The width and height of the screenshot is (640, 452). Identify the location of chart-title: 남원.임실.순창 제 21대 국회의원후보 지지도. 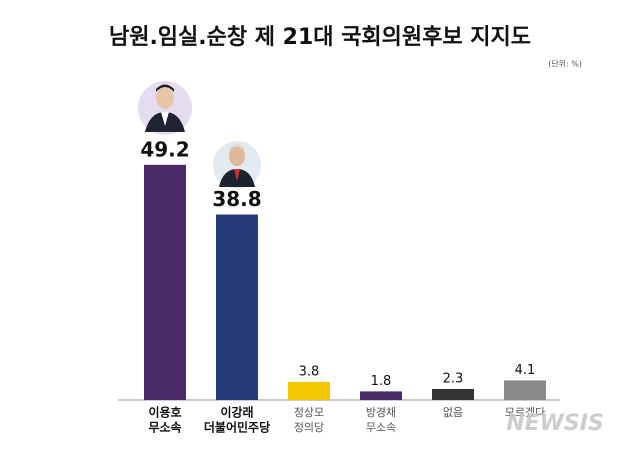
(320, 37).